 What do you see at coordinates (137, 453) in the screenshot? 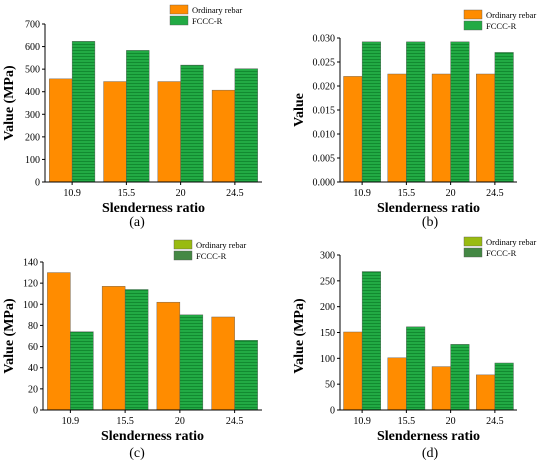
I see `panel-label: (c)` at bounding box center [137, 453].